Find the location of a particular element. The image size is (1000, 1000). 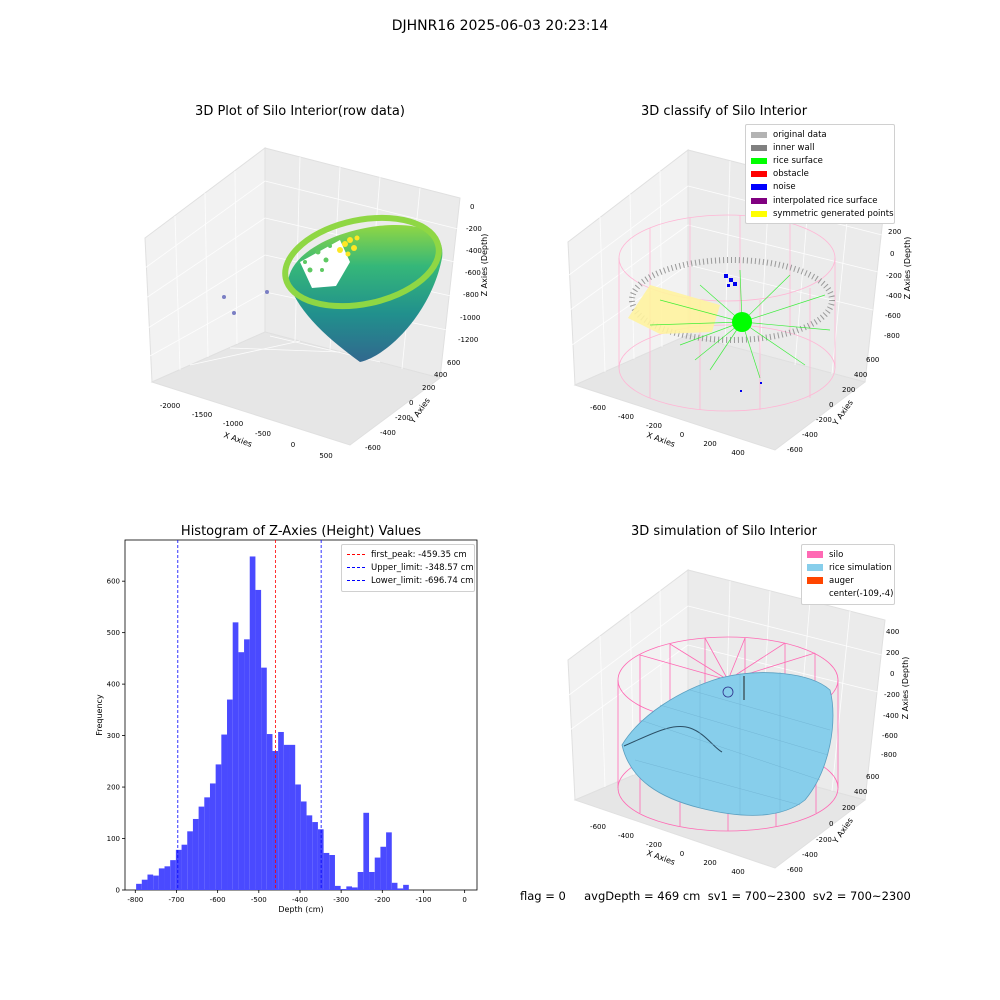

histogram-x-ticks: -800 -700 -600 -500 -400 -300 -200 -100 0 is located at coordinates (297, 897).